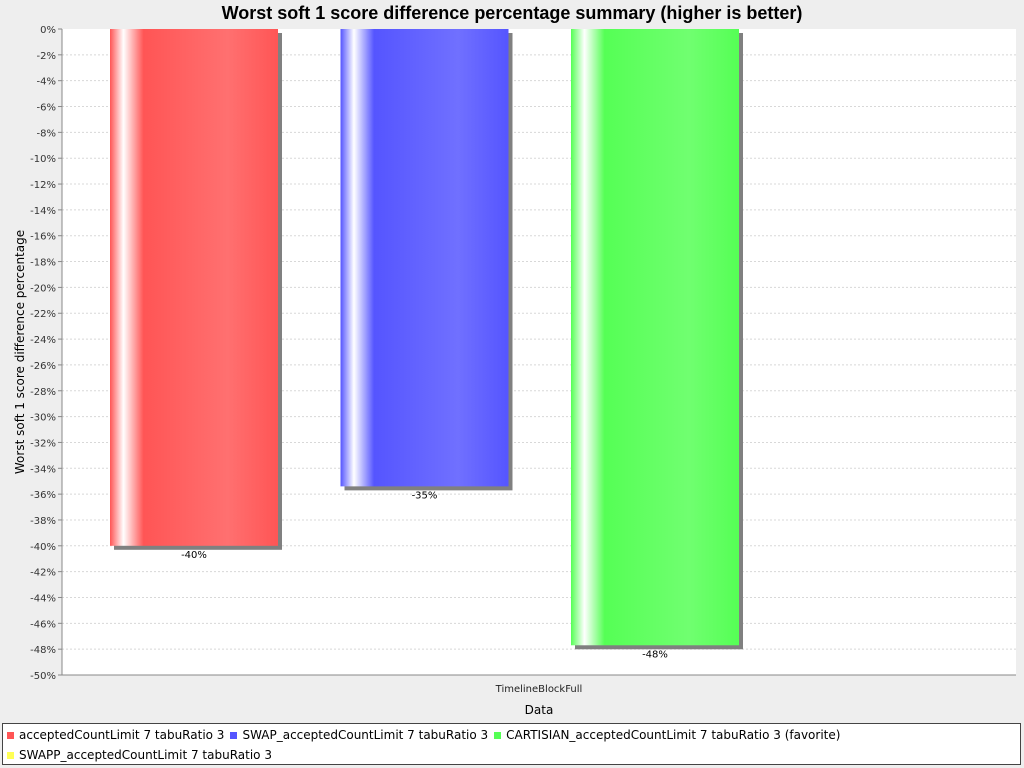 This screenshot has width=1024, height=768. What do you see at coordinates (43, 237) in the screenshot?
I see `y-tick-label: -16%` at bounding box center [43, 237].